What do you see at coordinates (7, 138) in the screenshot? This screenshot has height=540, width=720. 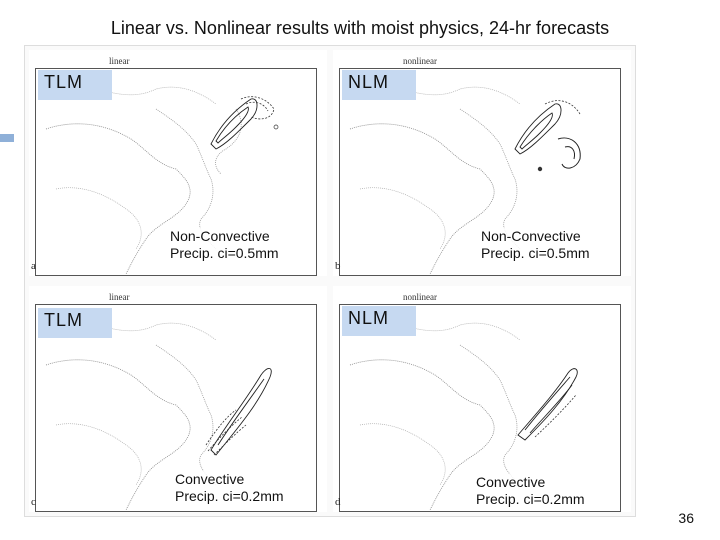 I see `left-accent-bar` at bounding box center [7, 138].